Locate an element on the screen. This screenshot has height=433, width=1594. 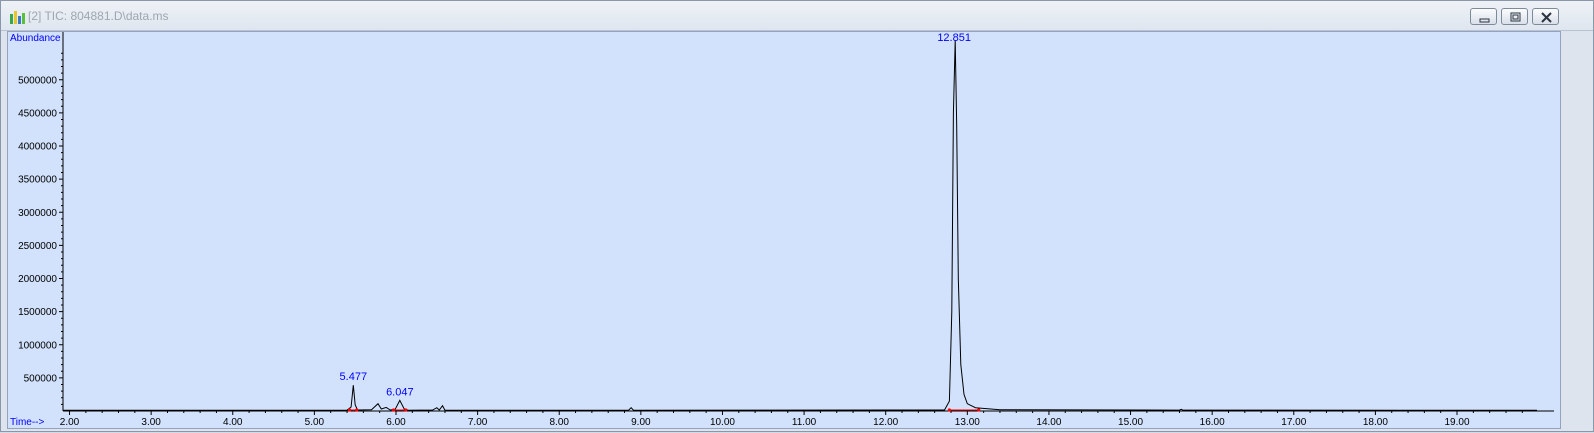
y-tick-label: 1500000 is located at coordinates (37, 312).